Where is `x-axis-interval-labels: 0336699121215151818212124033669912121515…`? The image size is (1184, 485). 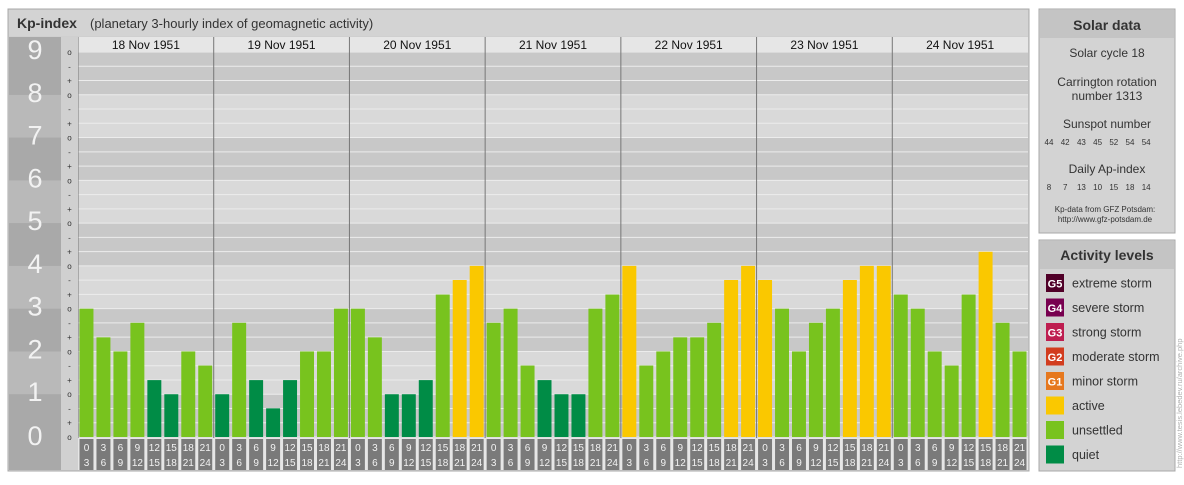
x-axis-interval-labels: 0336699121215151818212124033669912121515… is located at coordinates (553, 454).